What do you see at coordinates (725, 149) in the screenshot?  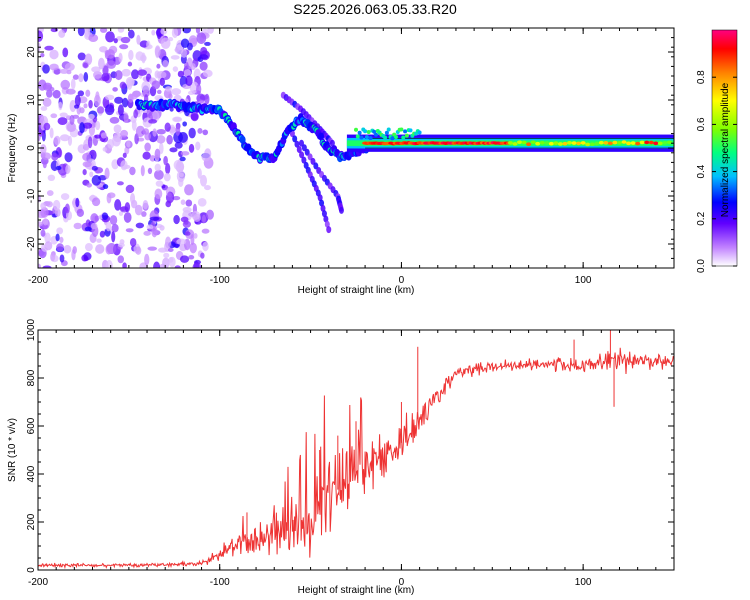 I see `colorbar-label: Normalized spectral amplitude` at bounding box center [725, 149].